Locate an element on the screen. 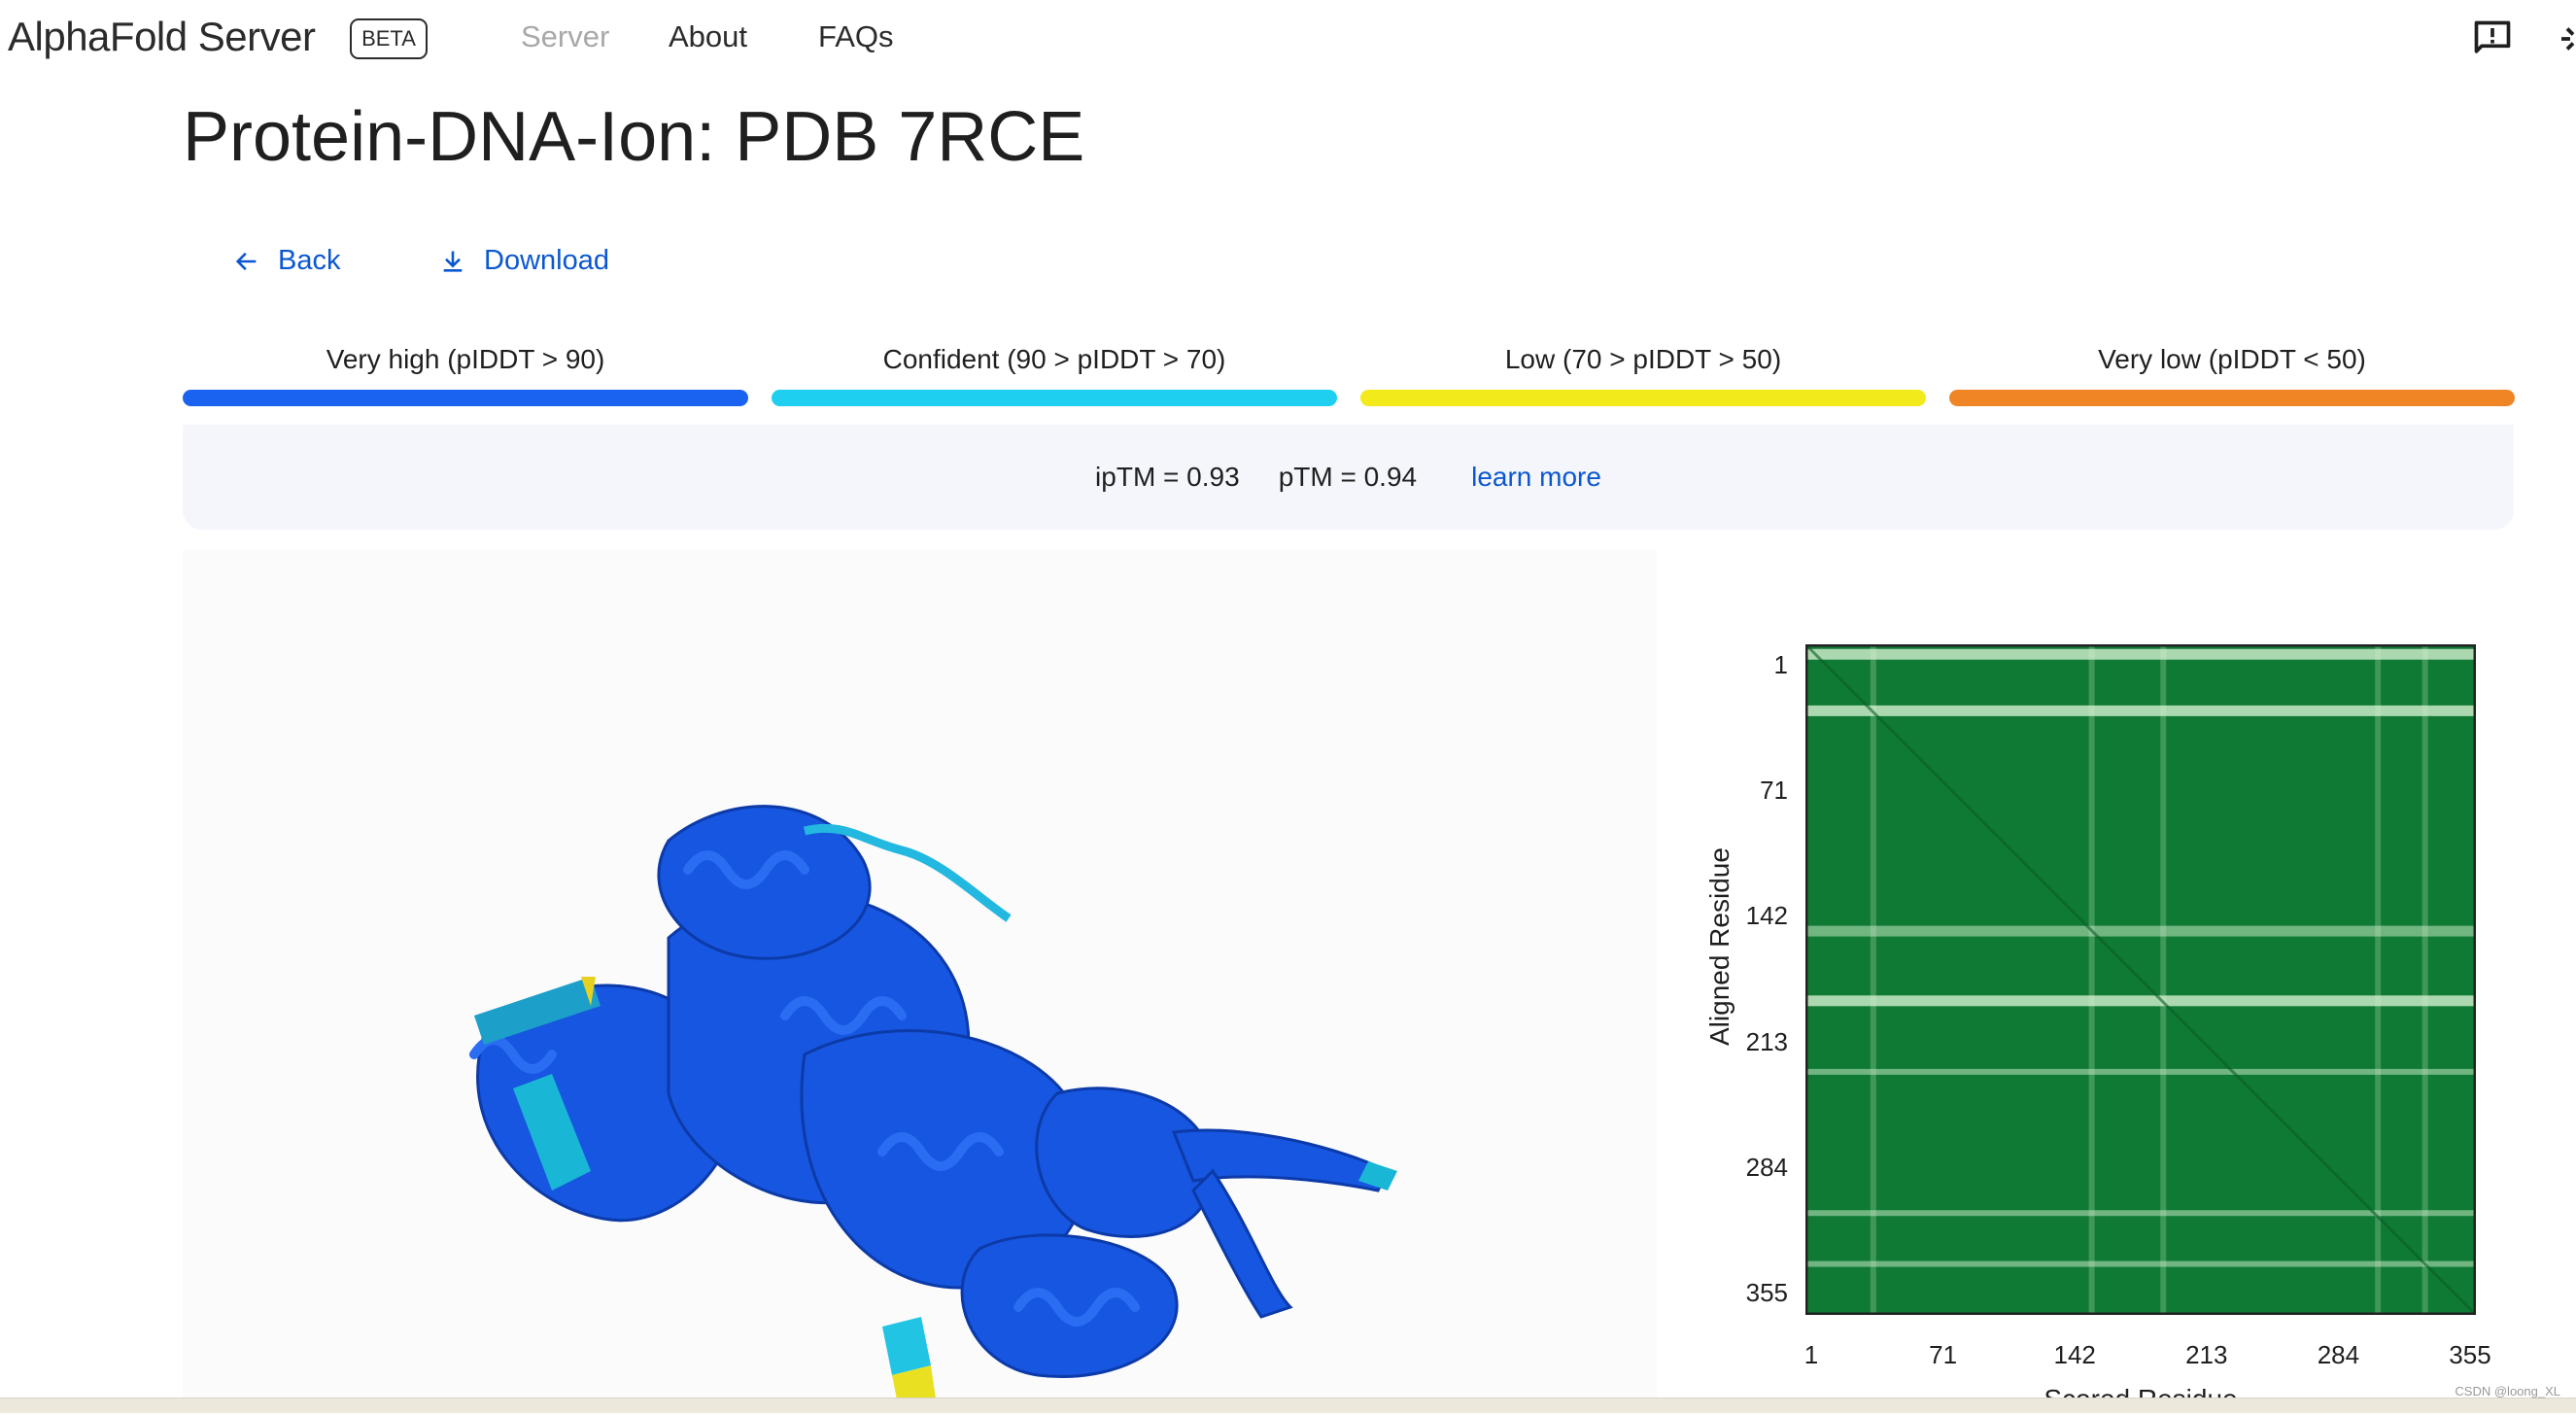 This screenshot has height=1415, width=2576. x-tick-label: 213 is located at coordinates (2206, 1354).